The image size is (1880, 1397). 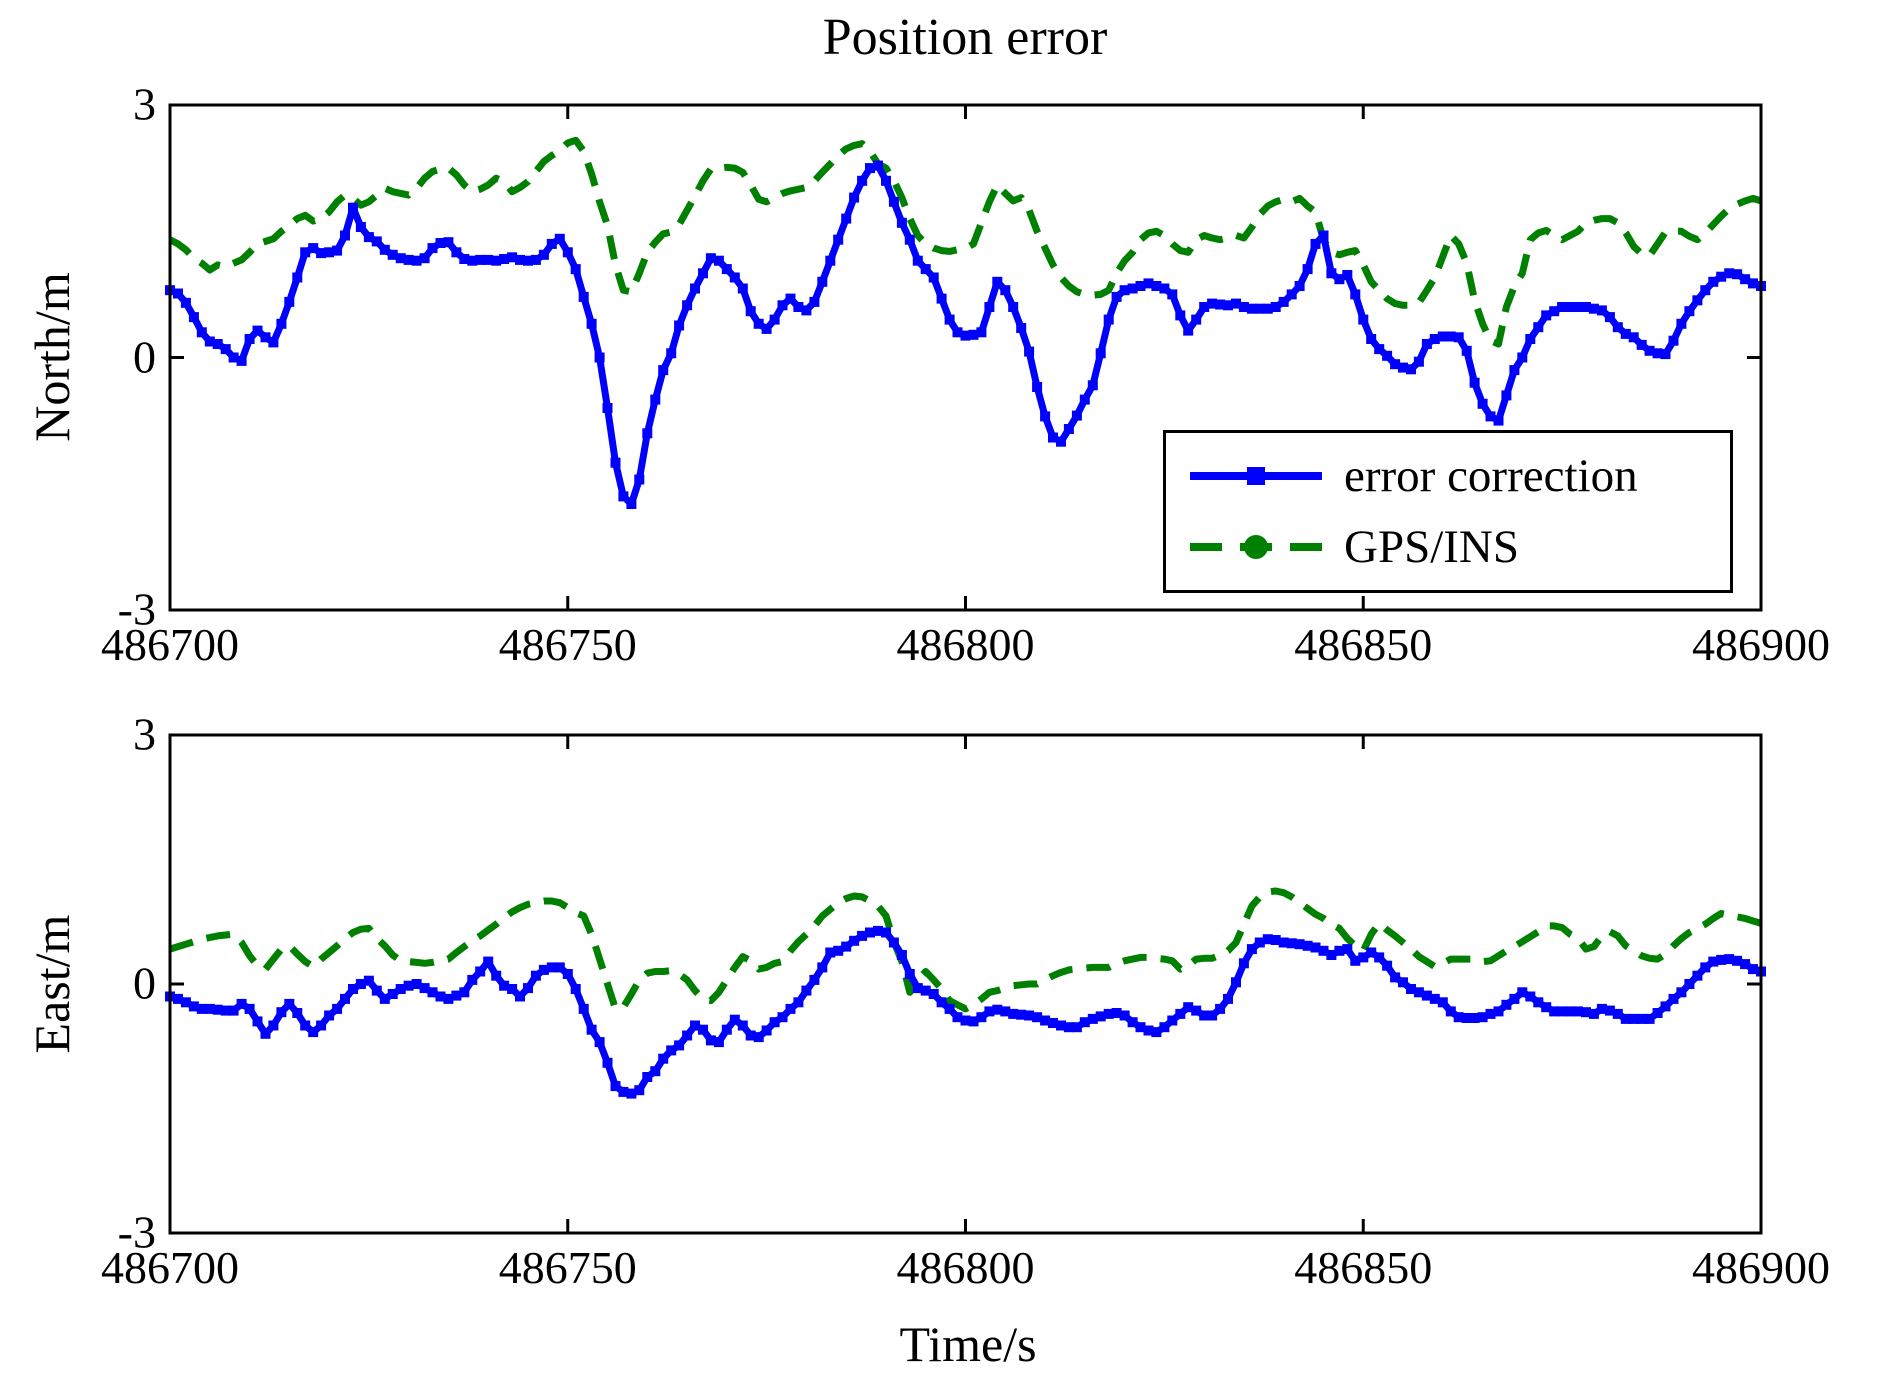 I want to click on legend-entry-error-correction: error correction, so click(x=1460, y=476).